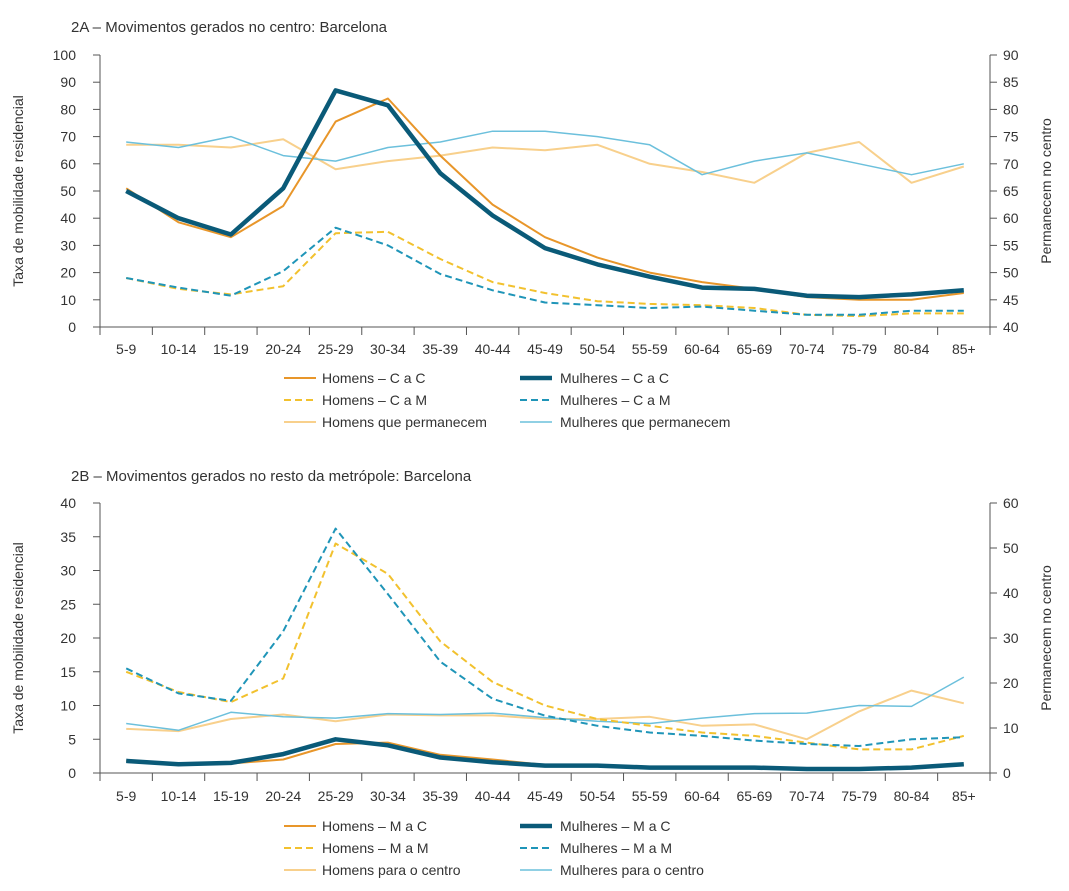 The image size is (1069, 891). I want to click on x-tick-label: 20-24, so click(283, 796).